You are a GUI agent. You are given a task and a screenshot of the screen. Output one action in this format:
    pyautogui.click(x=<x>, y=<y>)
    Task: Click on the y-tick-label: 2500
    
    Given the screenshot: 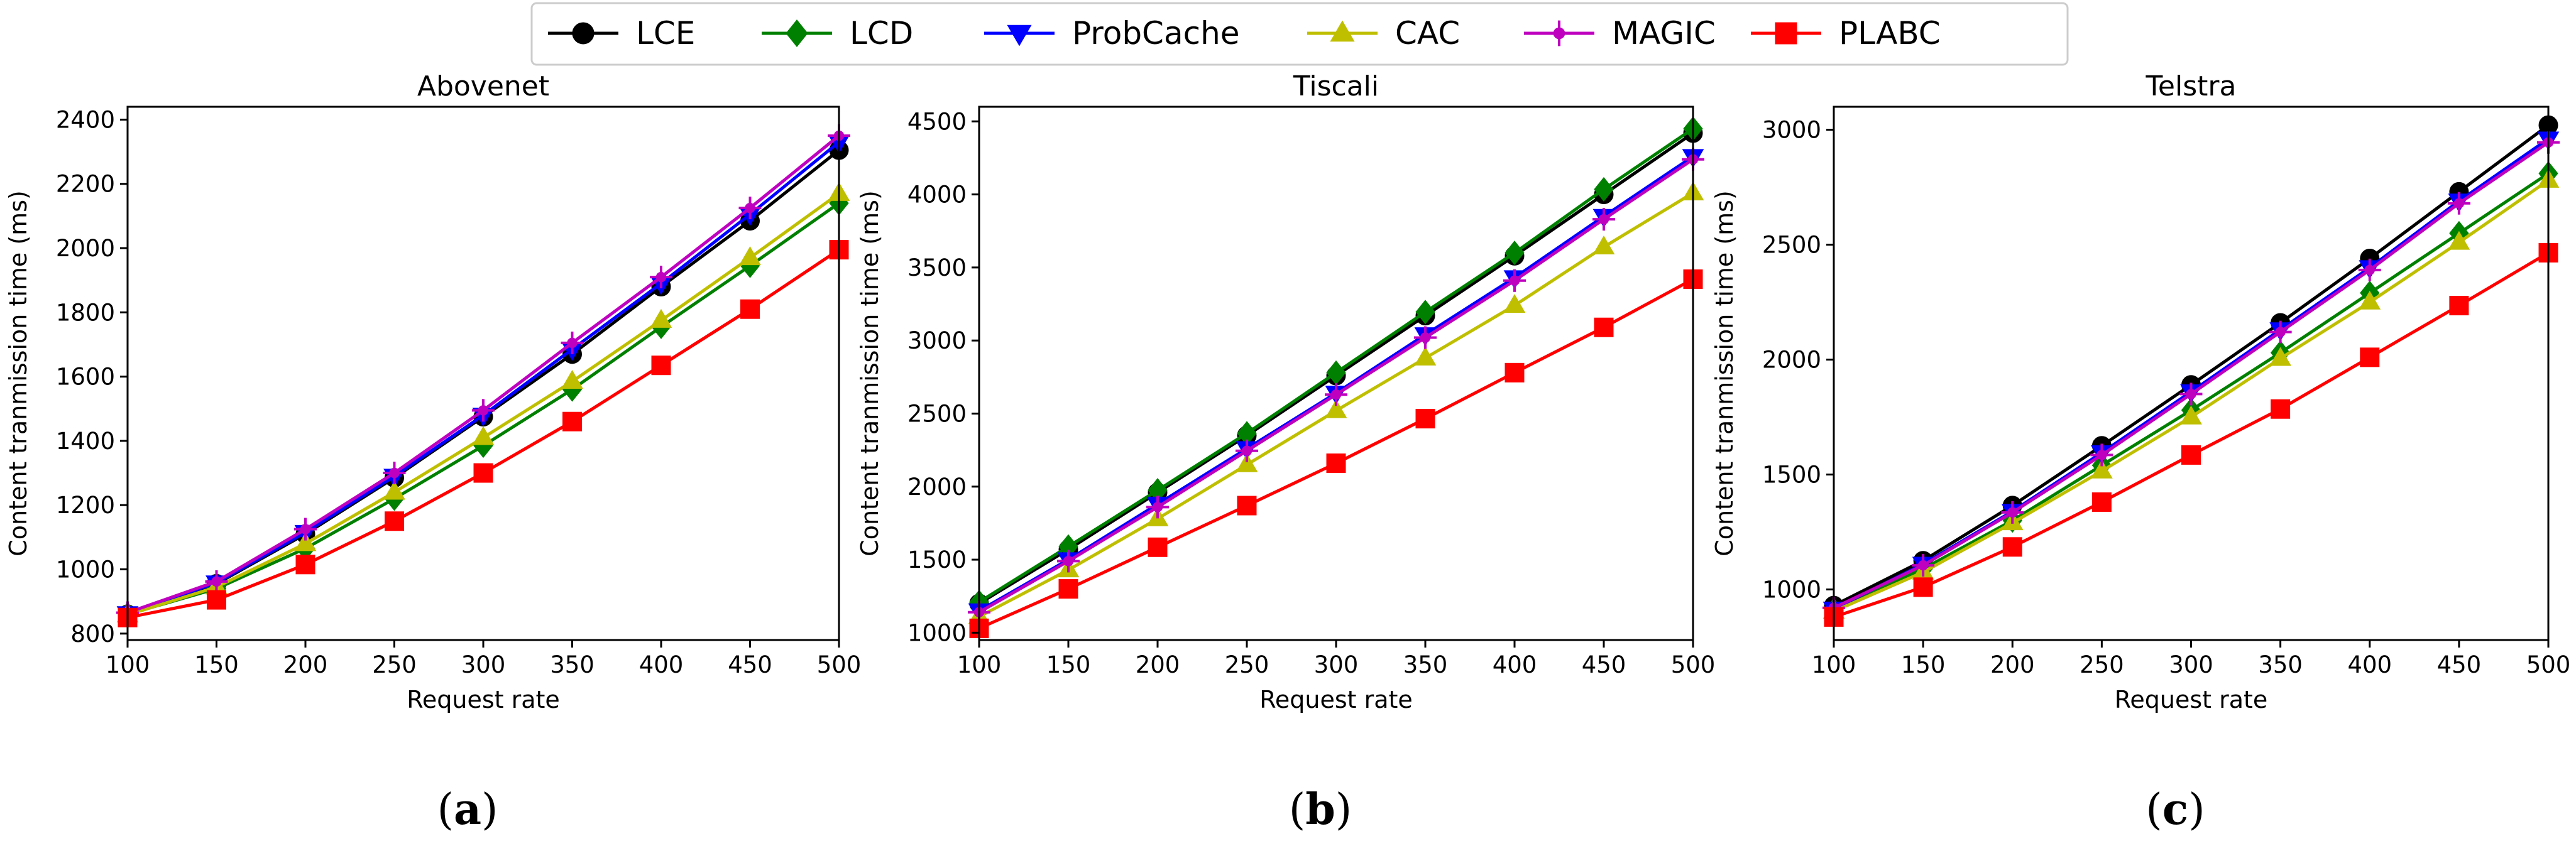 What is the action you would take?
    pyautogui.click(x=937, y=413)
    